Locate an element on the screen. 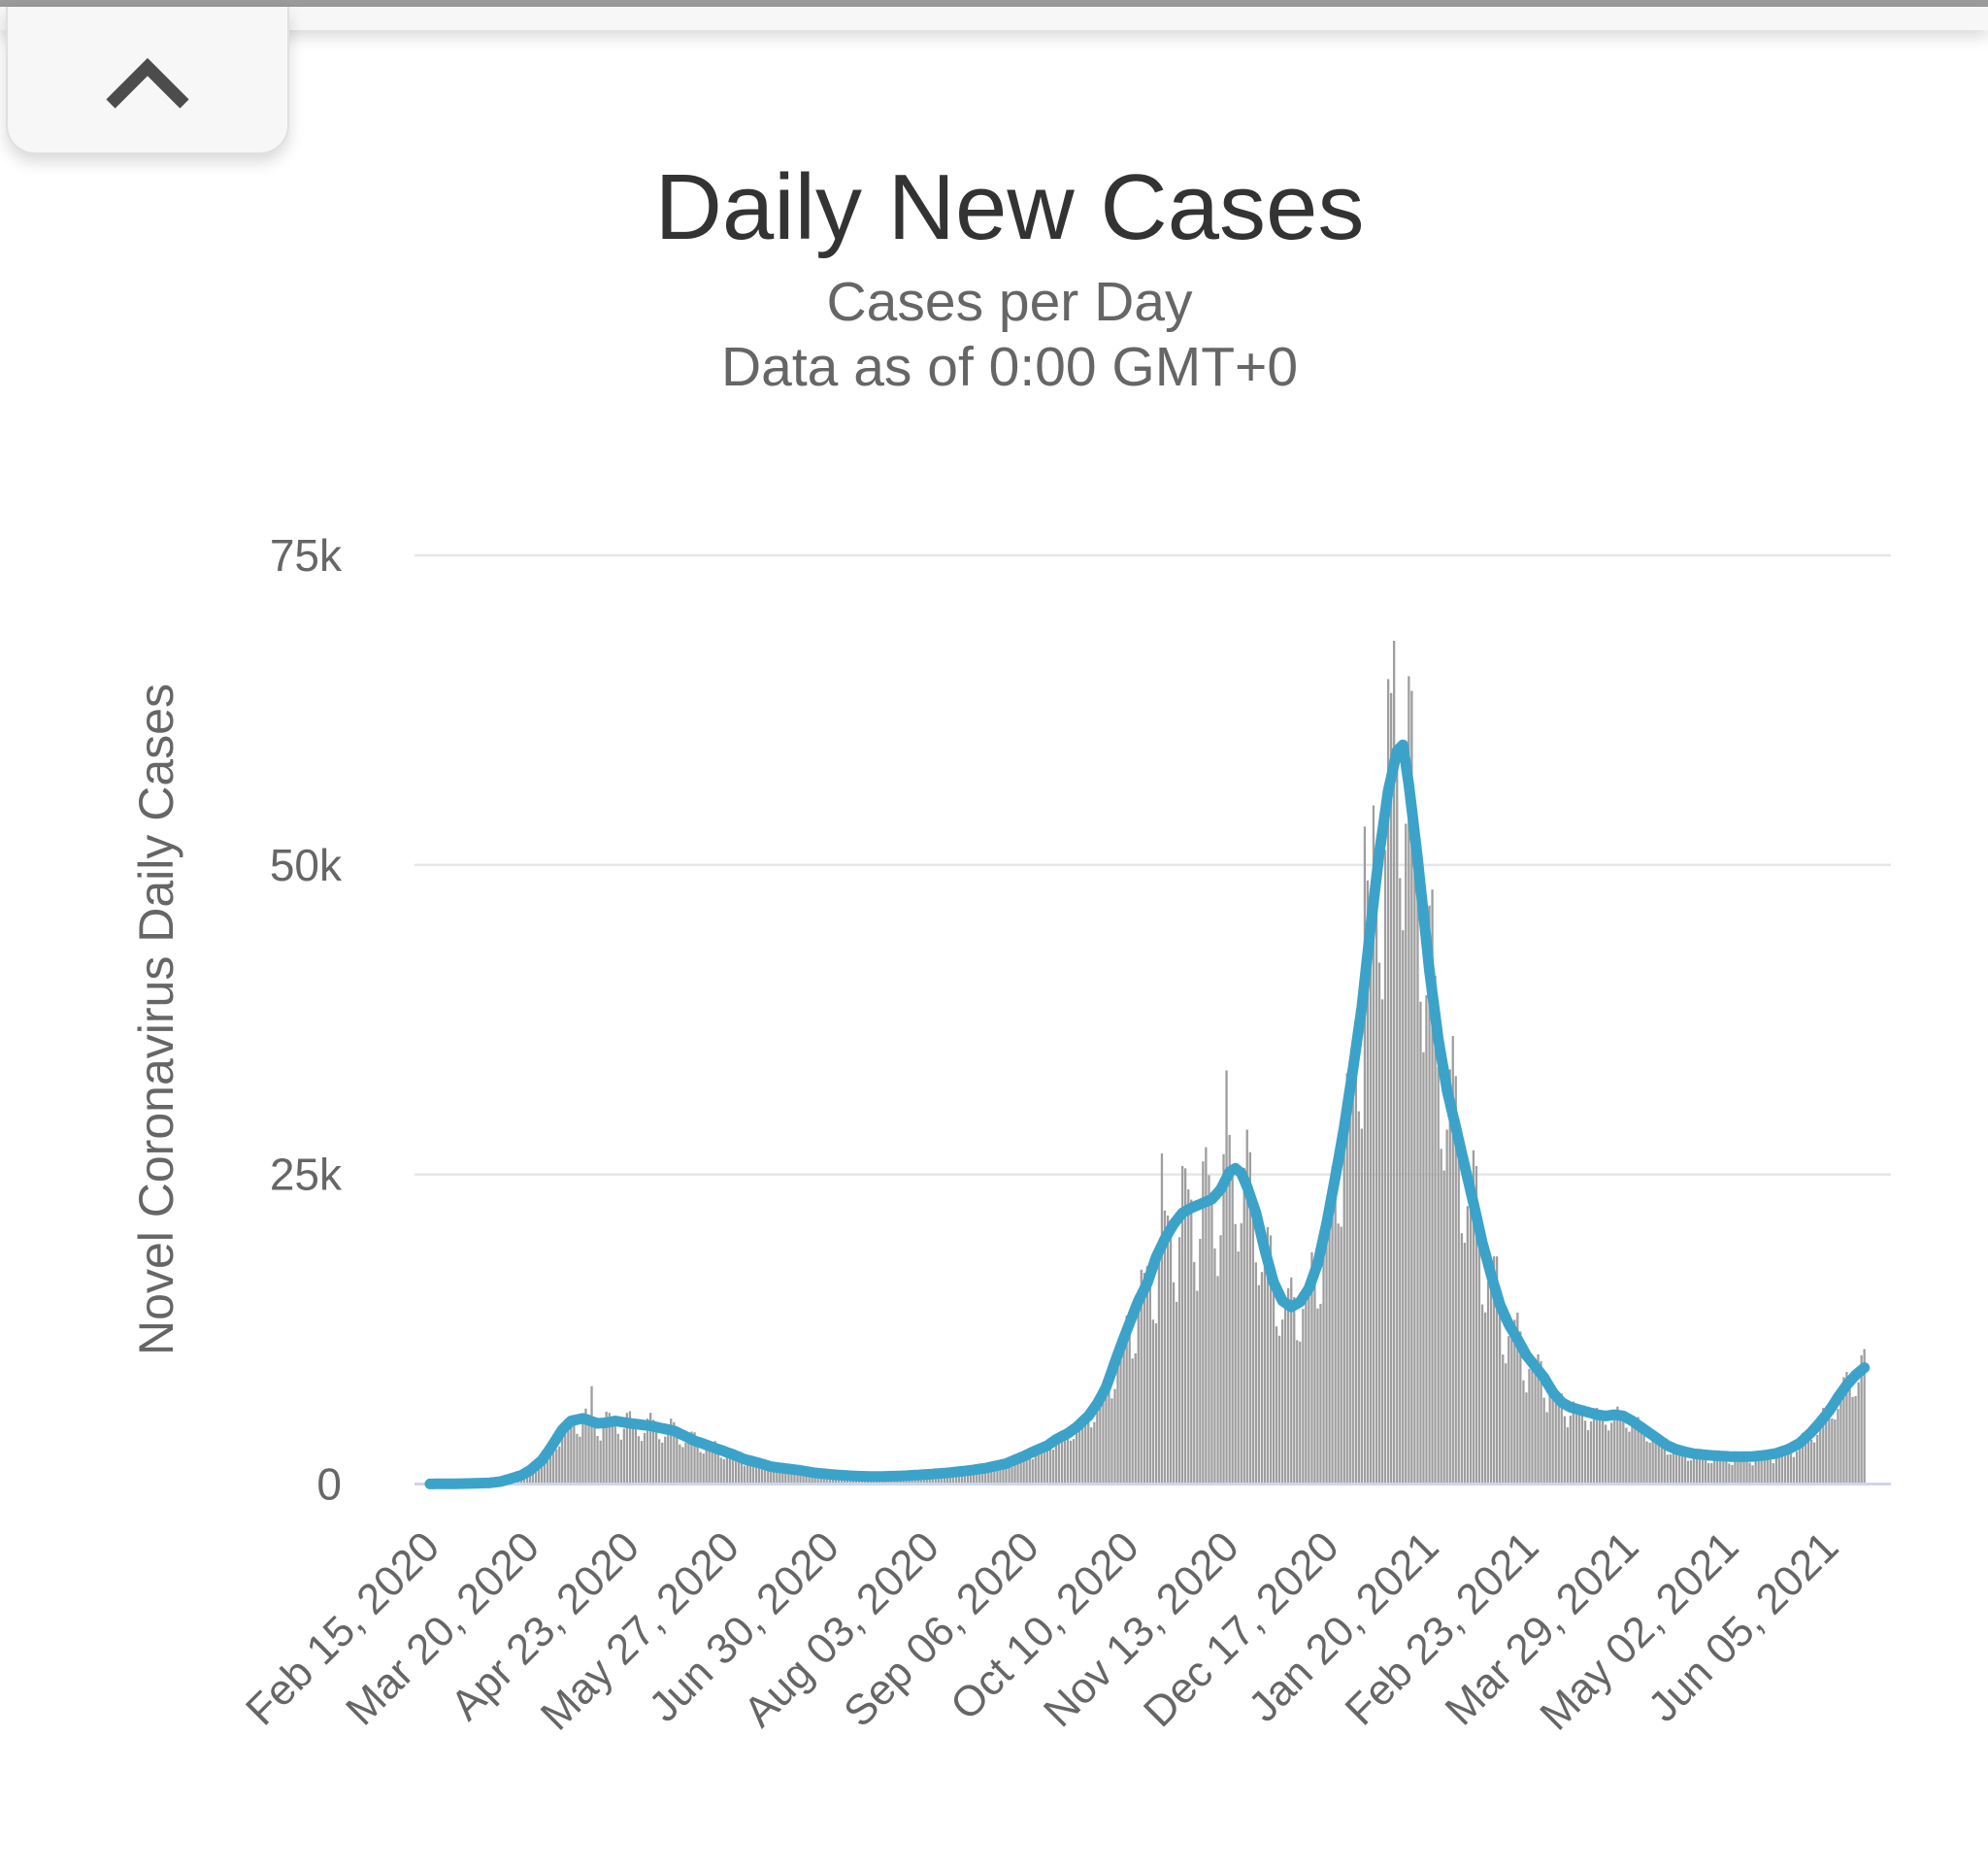  collapse-panel-button is located at coordinates (147, 81).